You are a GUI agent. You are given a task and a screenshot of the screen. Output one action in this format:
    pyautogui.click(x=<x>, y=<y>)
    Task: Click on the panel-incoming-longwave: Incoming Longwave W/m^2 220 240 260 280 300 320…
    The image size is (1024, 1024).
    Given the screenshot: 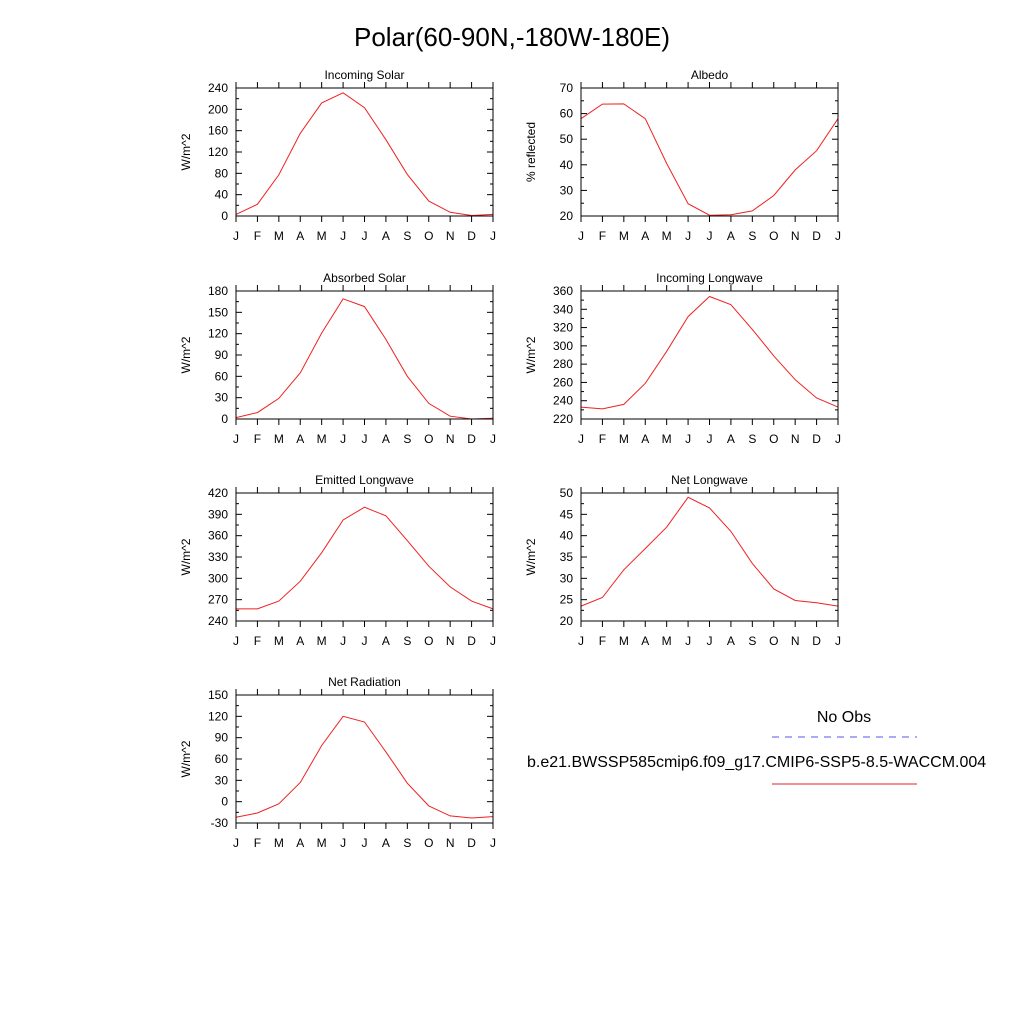 What is the action you would take?
    pyautogui.click(x=682, y=358)
    